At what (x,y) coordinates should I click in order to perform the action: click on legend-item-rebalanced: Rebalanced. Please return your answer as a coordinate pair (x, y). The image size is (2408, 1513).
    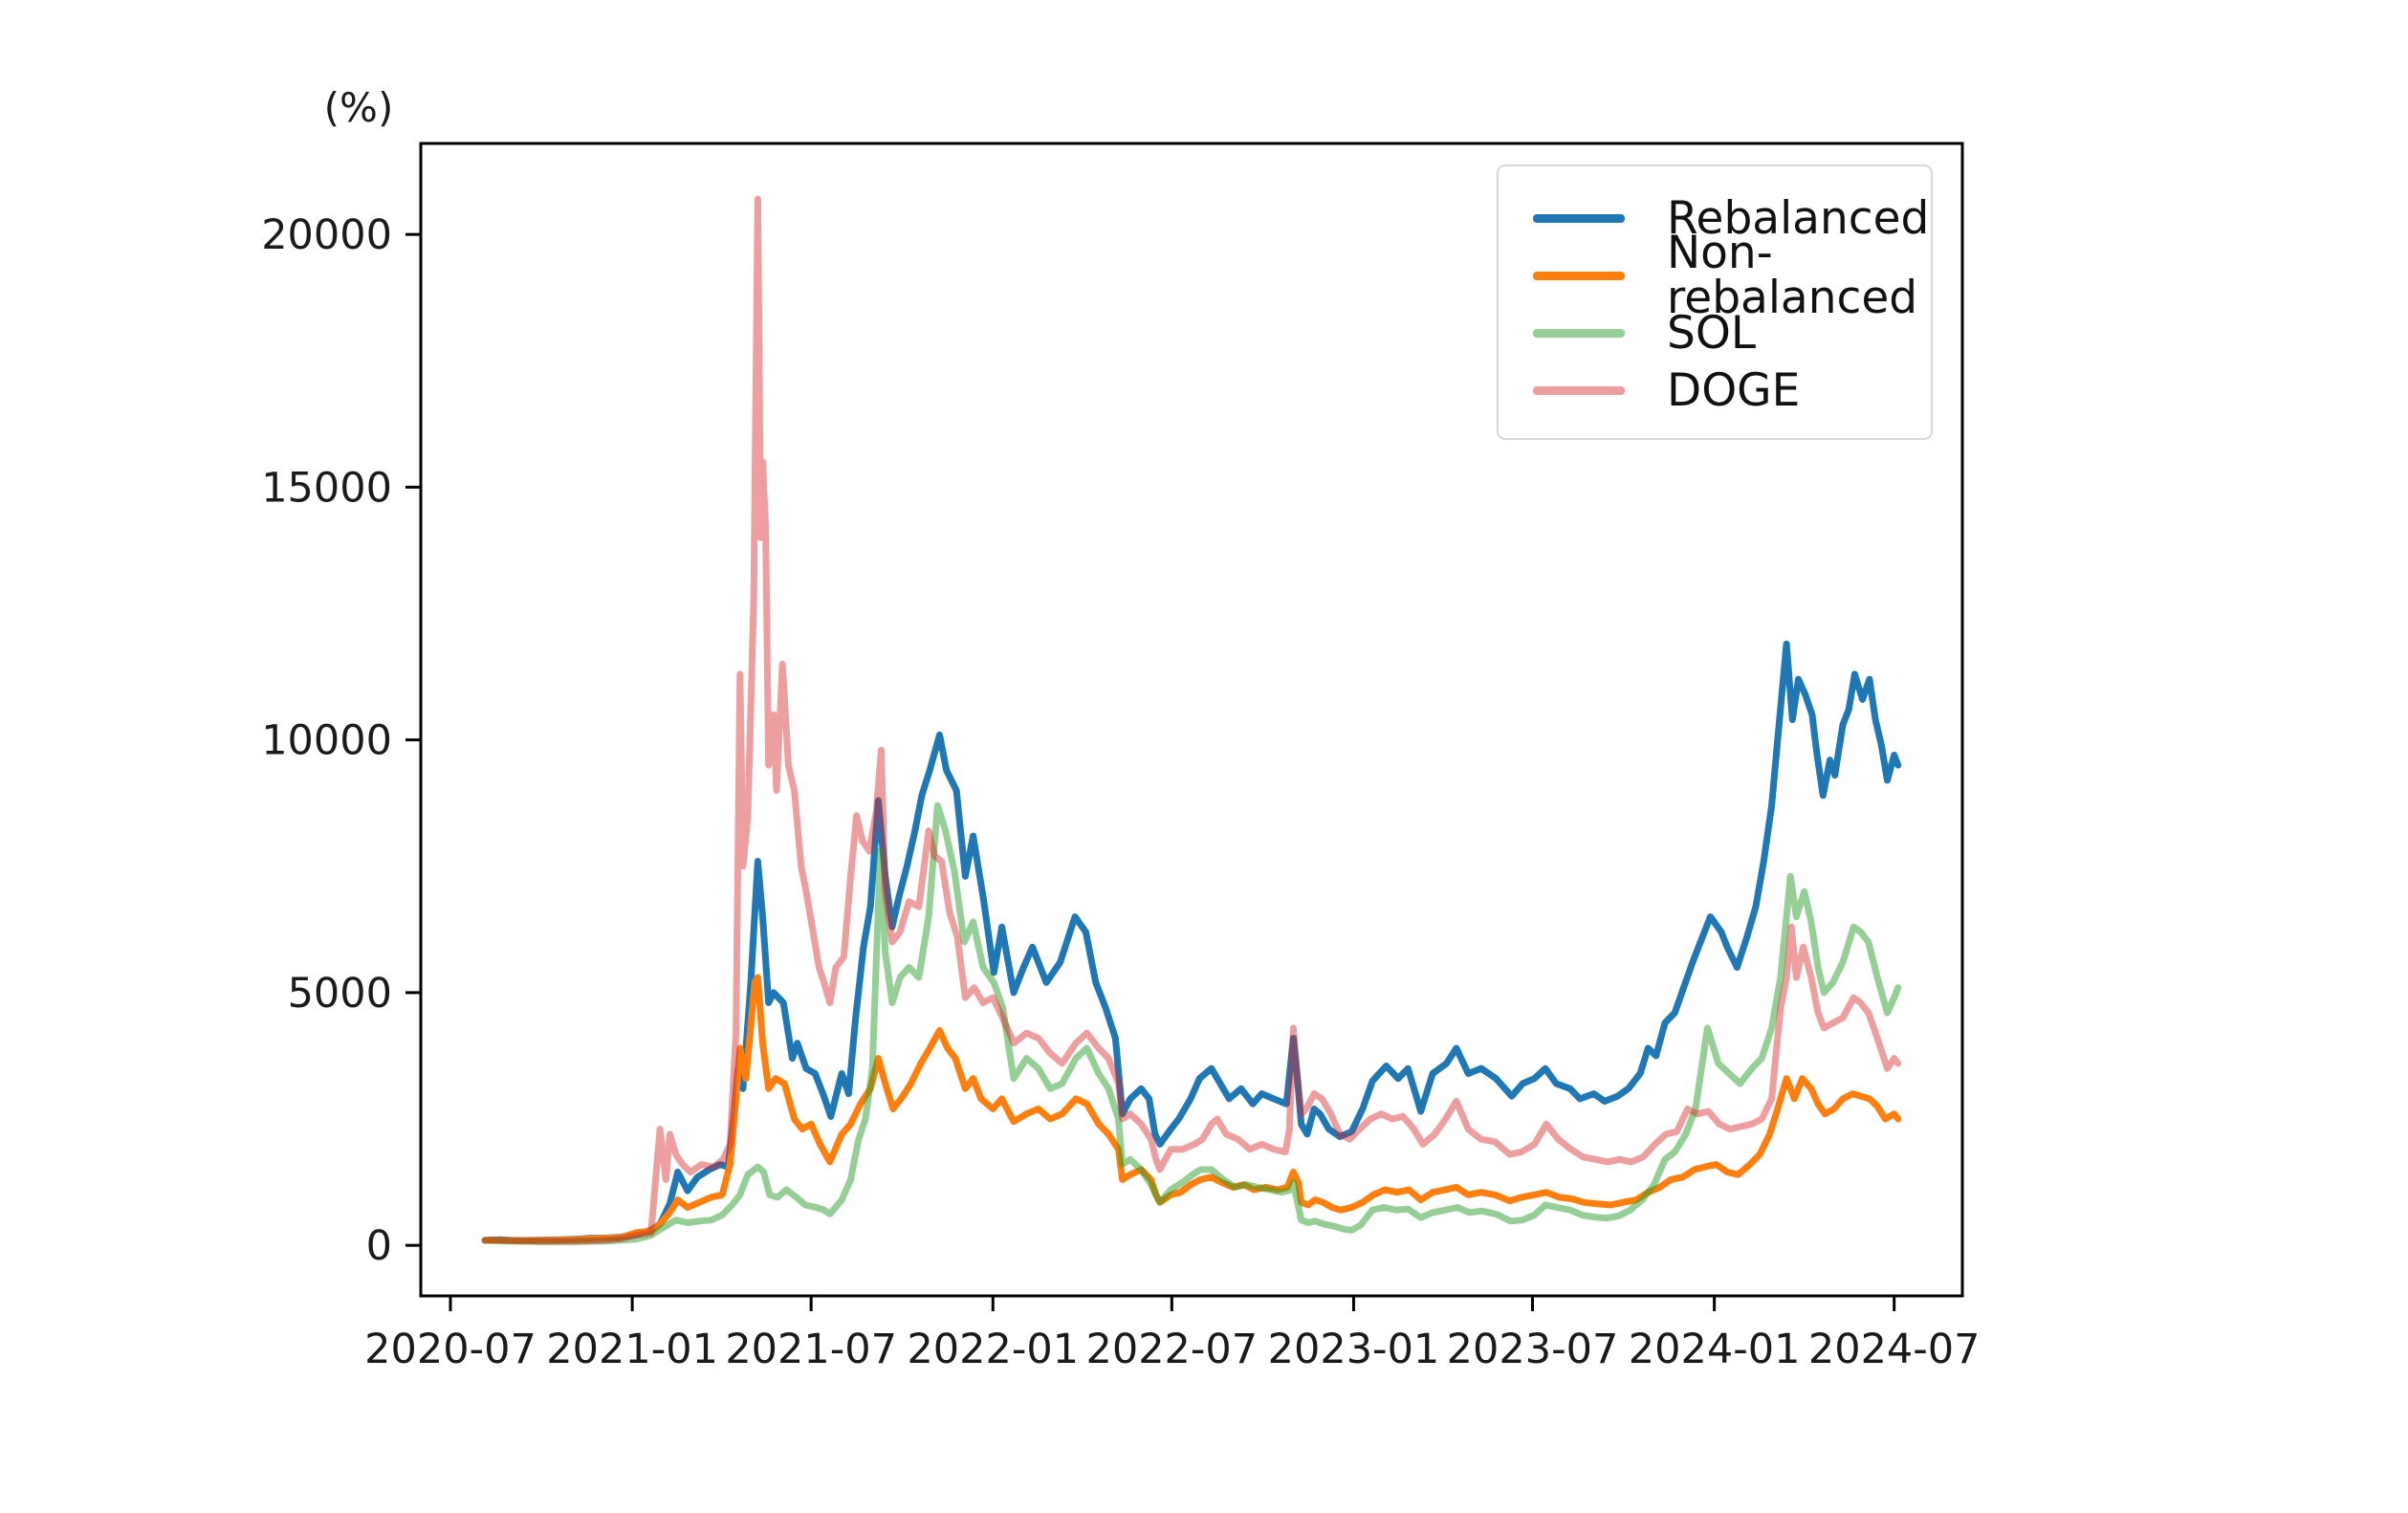
    Looking at the image, I should click on (1732, 218).